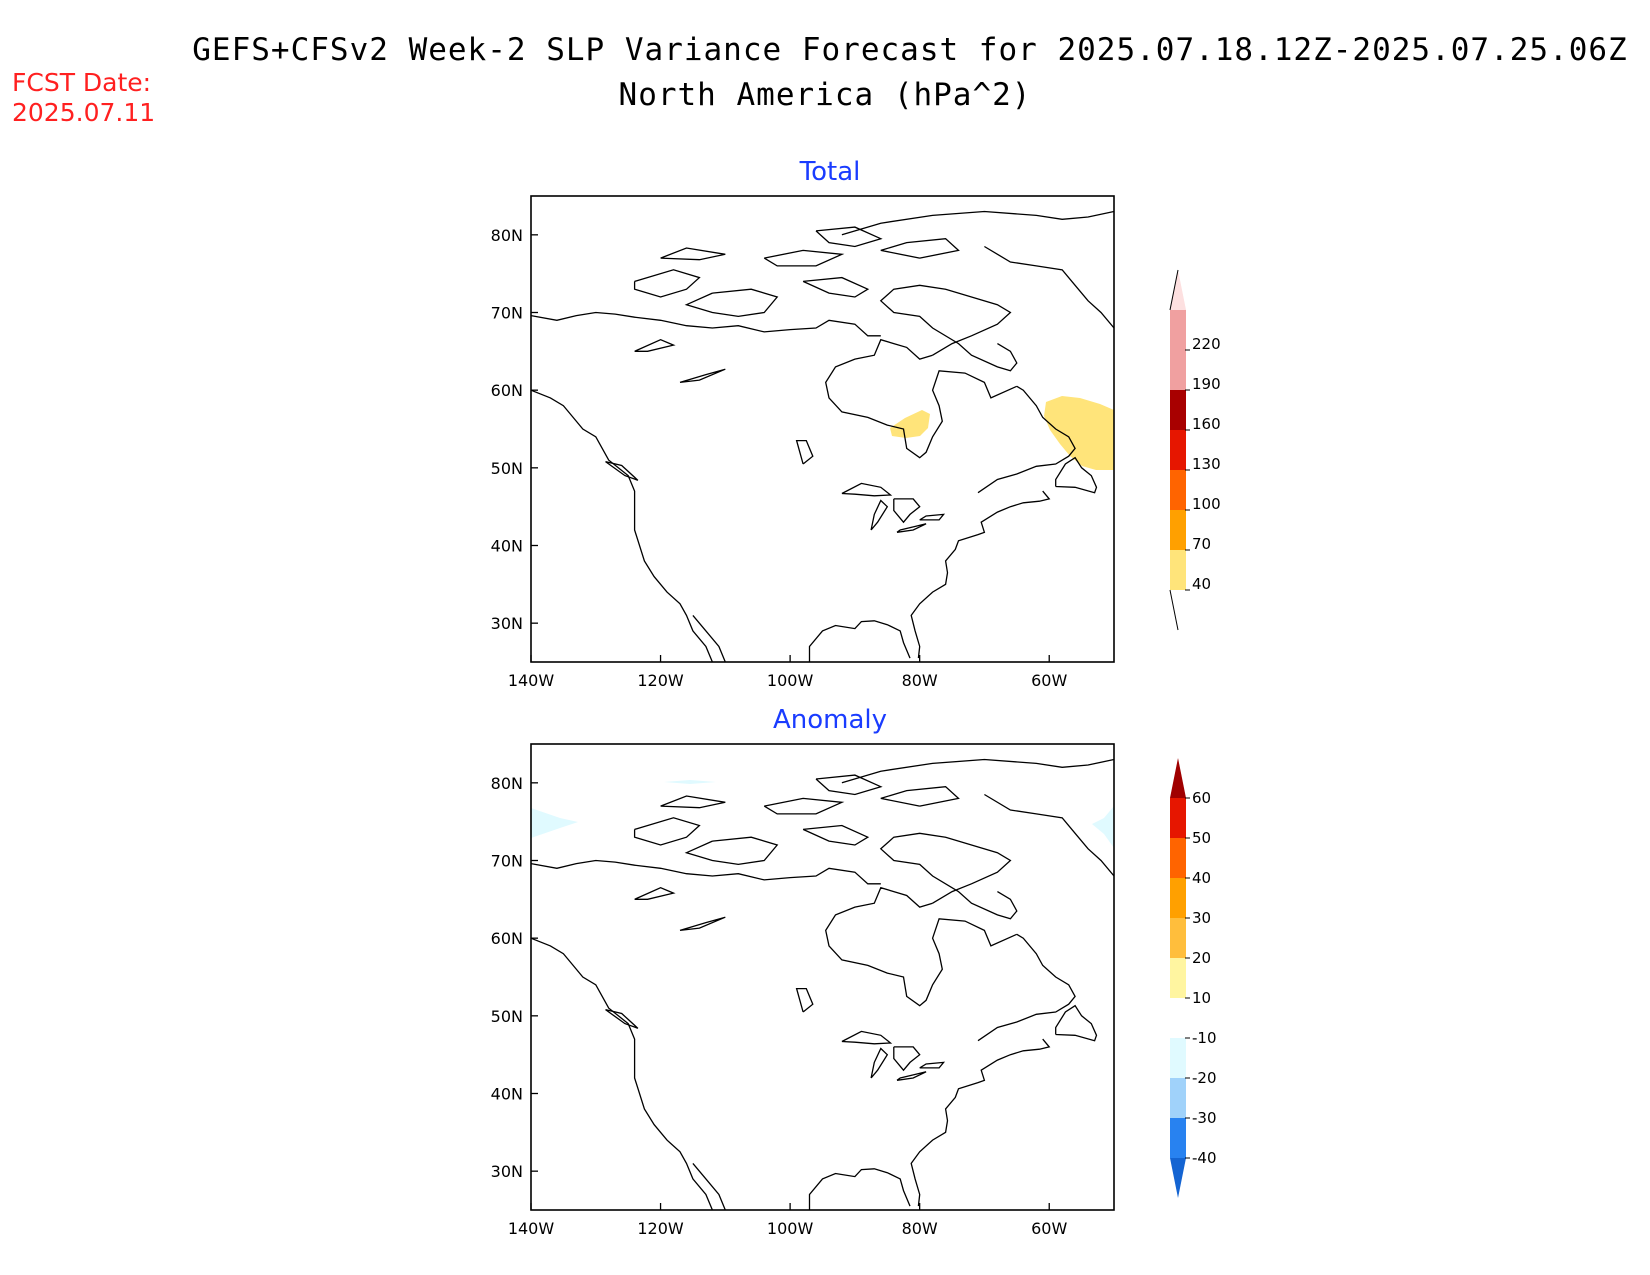  Describe the element at coordinates (910, 424) in the screenshot. I see `shade-hudson-bay` at that location.